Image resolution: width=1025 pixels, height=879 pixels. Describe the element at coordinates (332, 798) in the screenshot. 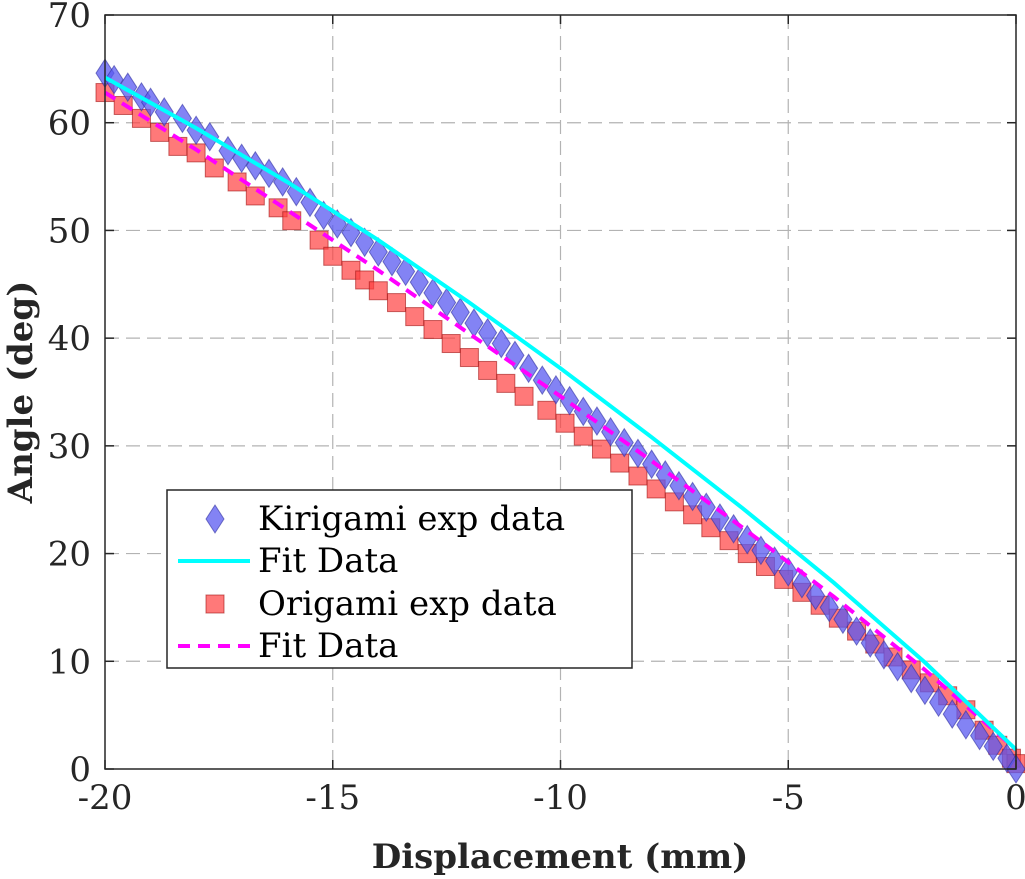

I see `x-tick-label: -15` at that location.